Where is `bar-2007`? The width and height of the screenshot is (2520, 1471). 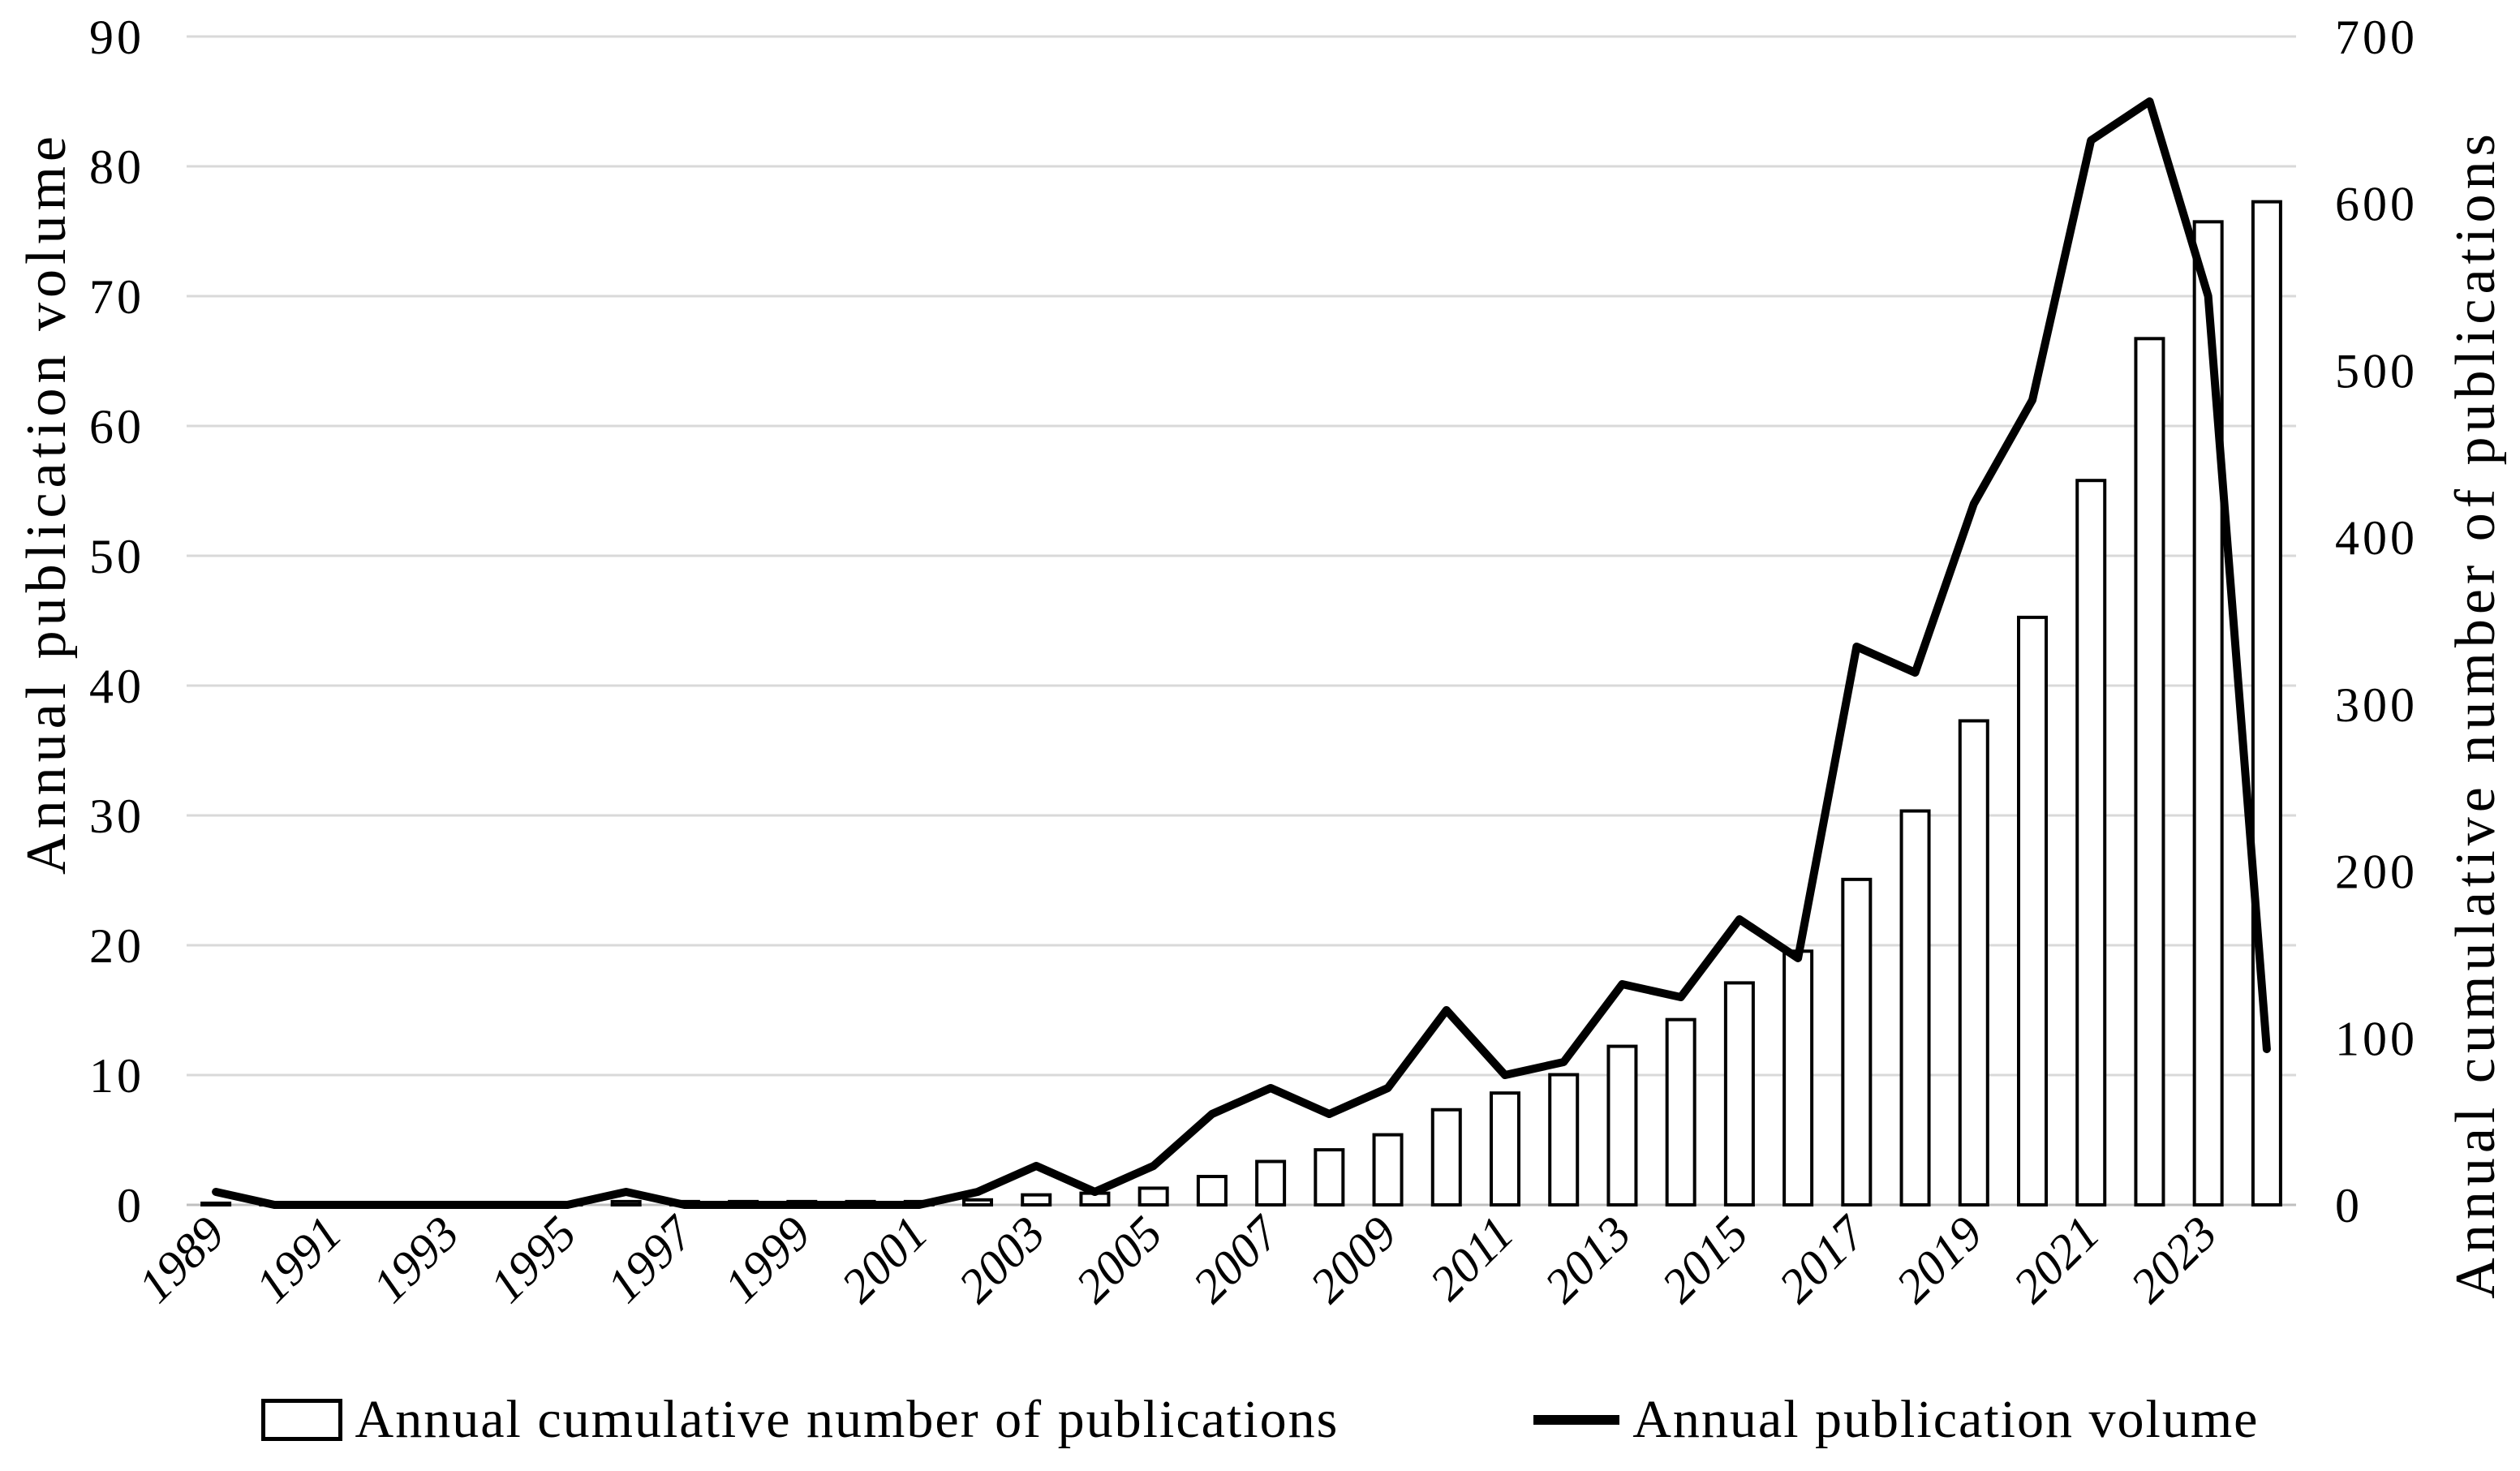
bar-2007 is located at coordinates (1271, 1182).